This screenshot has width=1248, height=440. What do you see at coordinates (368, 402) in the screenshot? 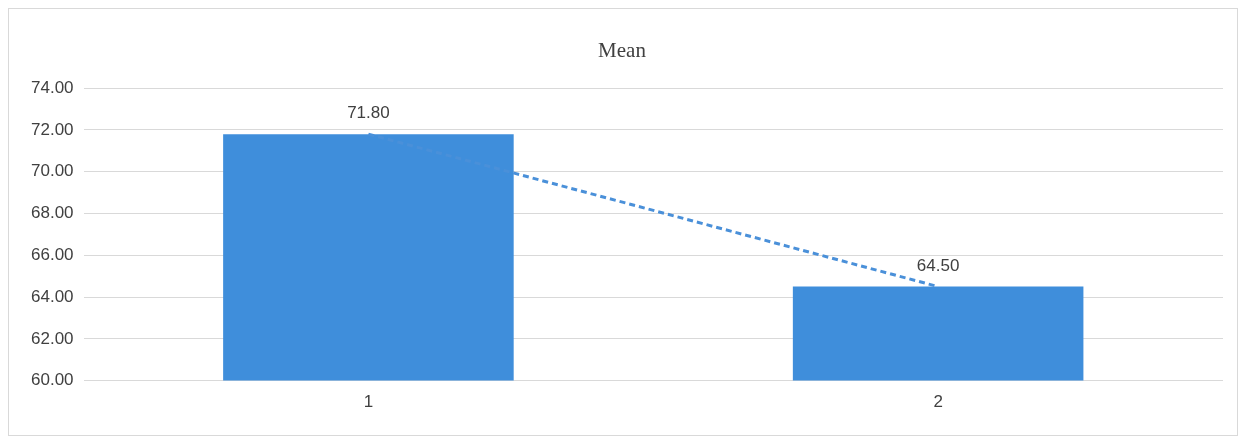
I see `x-tick-label: 1` at bounding box center [368, 402].